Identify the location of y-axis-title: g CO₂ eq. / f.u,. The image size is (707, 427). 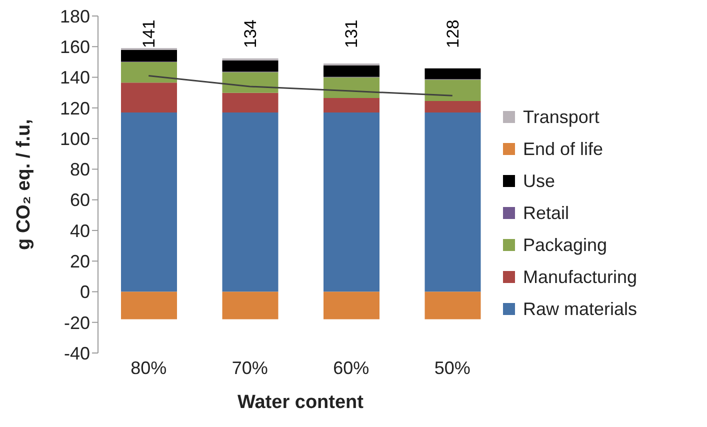
(24, 184).